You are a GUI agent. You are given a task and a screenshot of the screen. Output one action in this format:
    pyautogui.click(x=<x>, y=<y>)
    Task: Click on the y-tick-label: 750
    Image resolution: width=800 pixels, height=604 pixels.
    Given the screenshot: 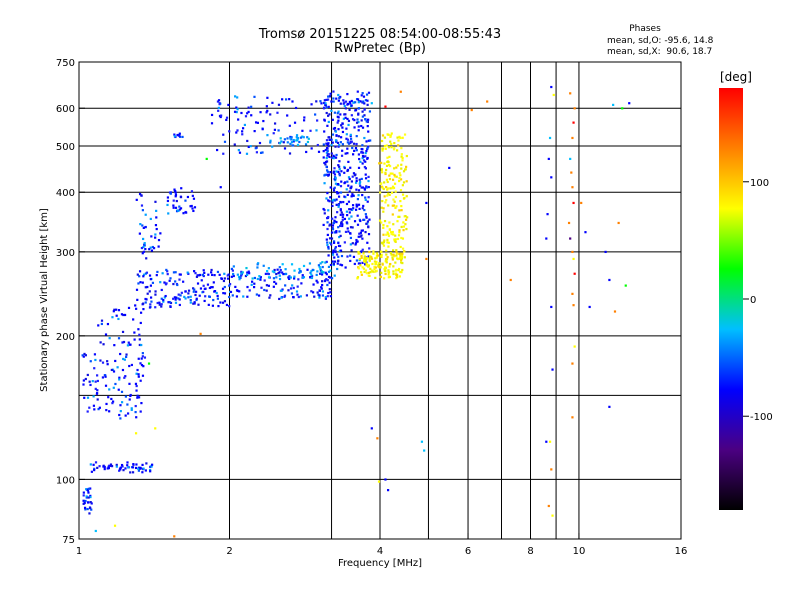 What is the action you would take?
    pyautogui.click(x=65, y=63)
    